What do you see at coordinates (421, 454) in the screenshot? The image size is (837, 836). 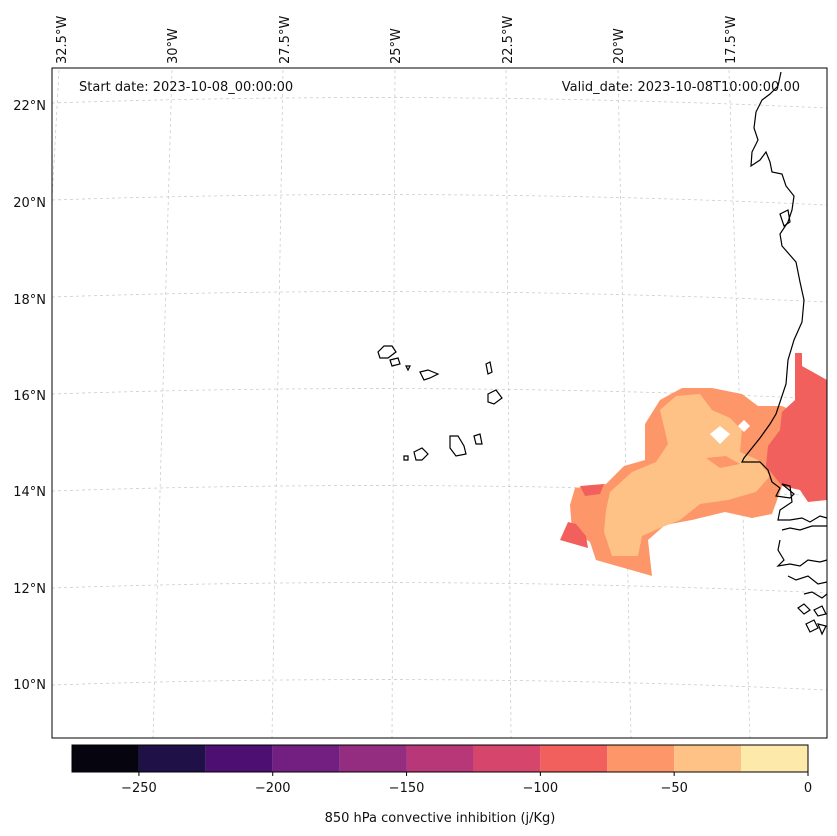 I see `fogo-island` at bounding box center [421, 454].